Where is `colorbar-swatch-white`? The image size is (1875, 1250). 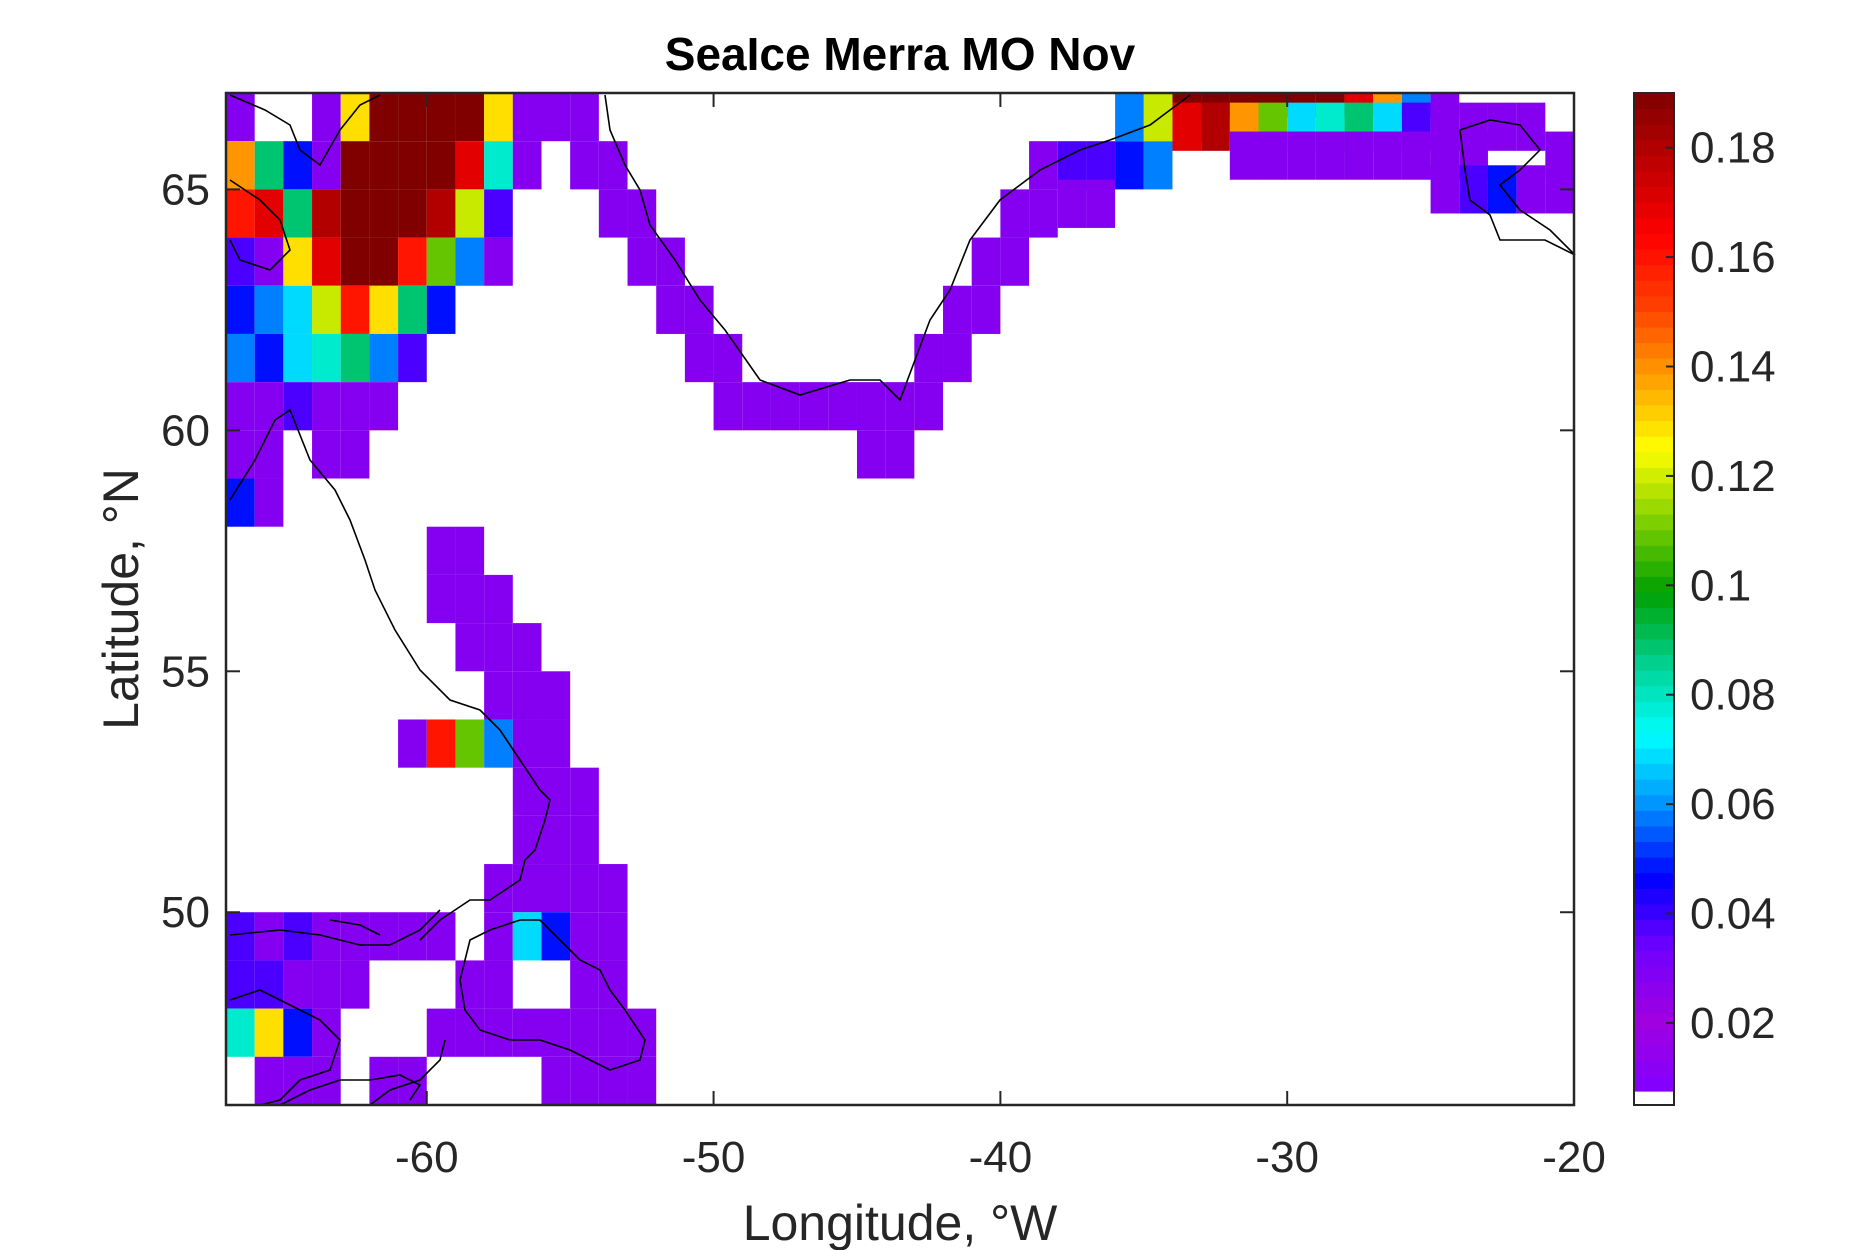 colorbar-swatch-white is located at coordinates (1654, 1098).